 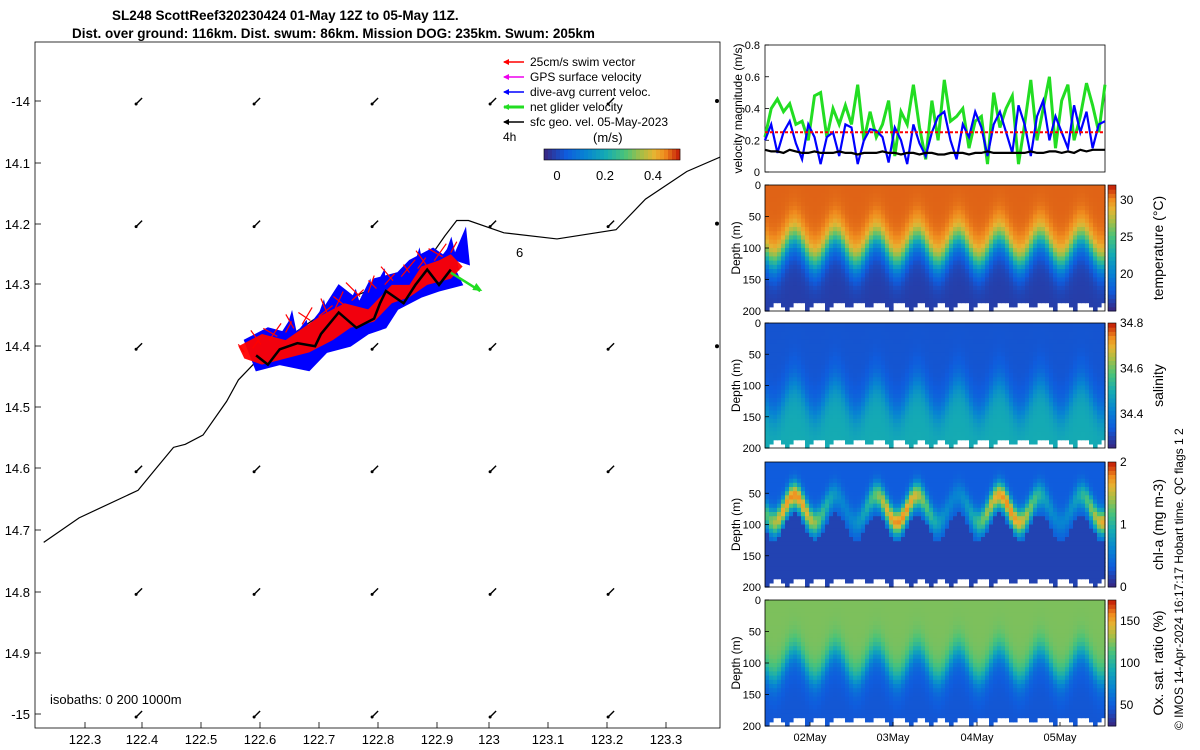 I want to click on colorbar-cell, so click(x=582, y=154).